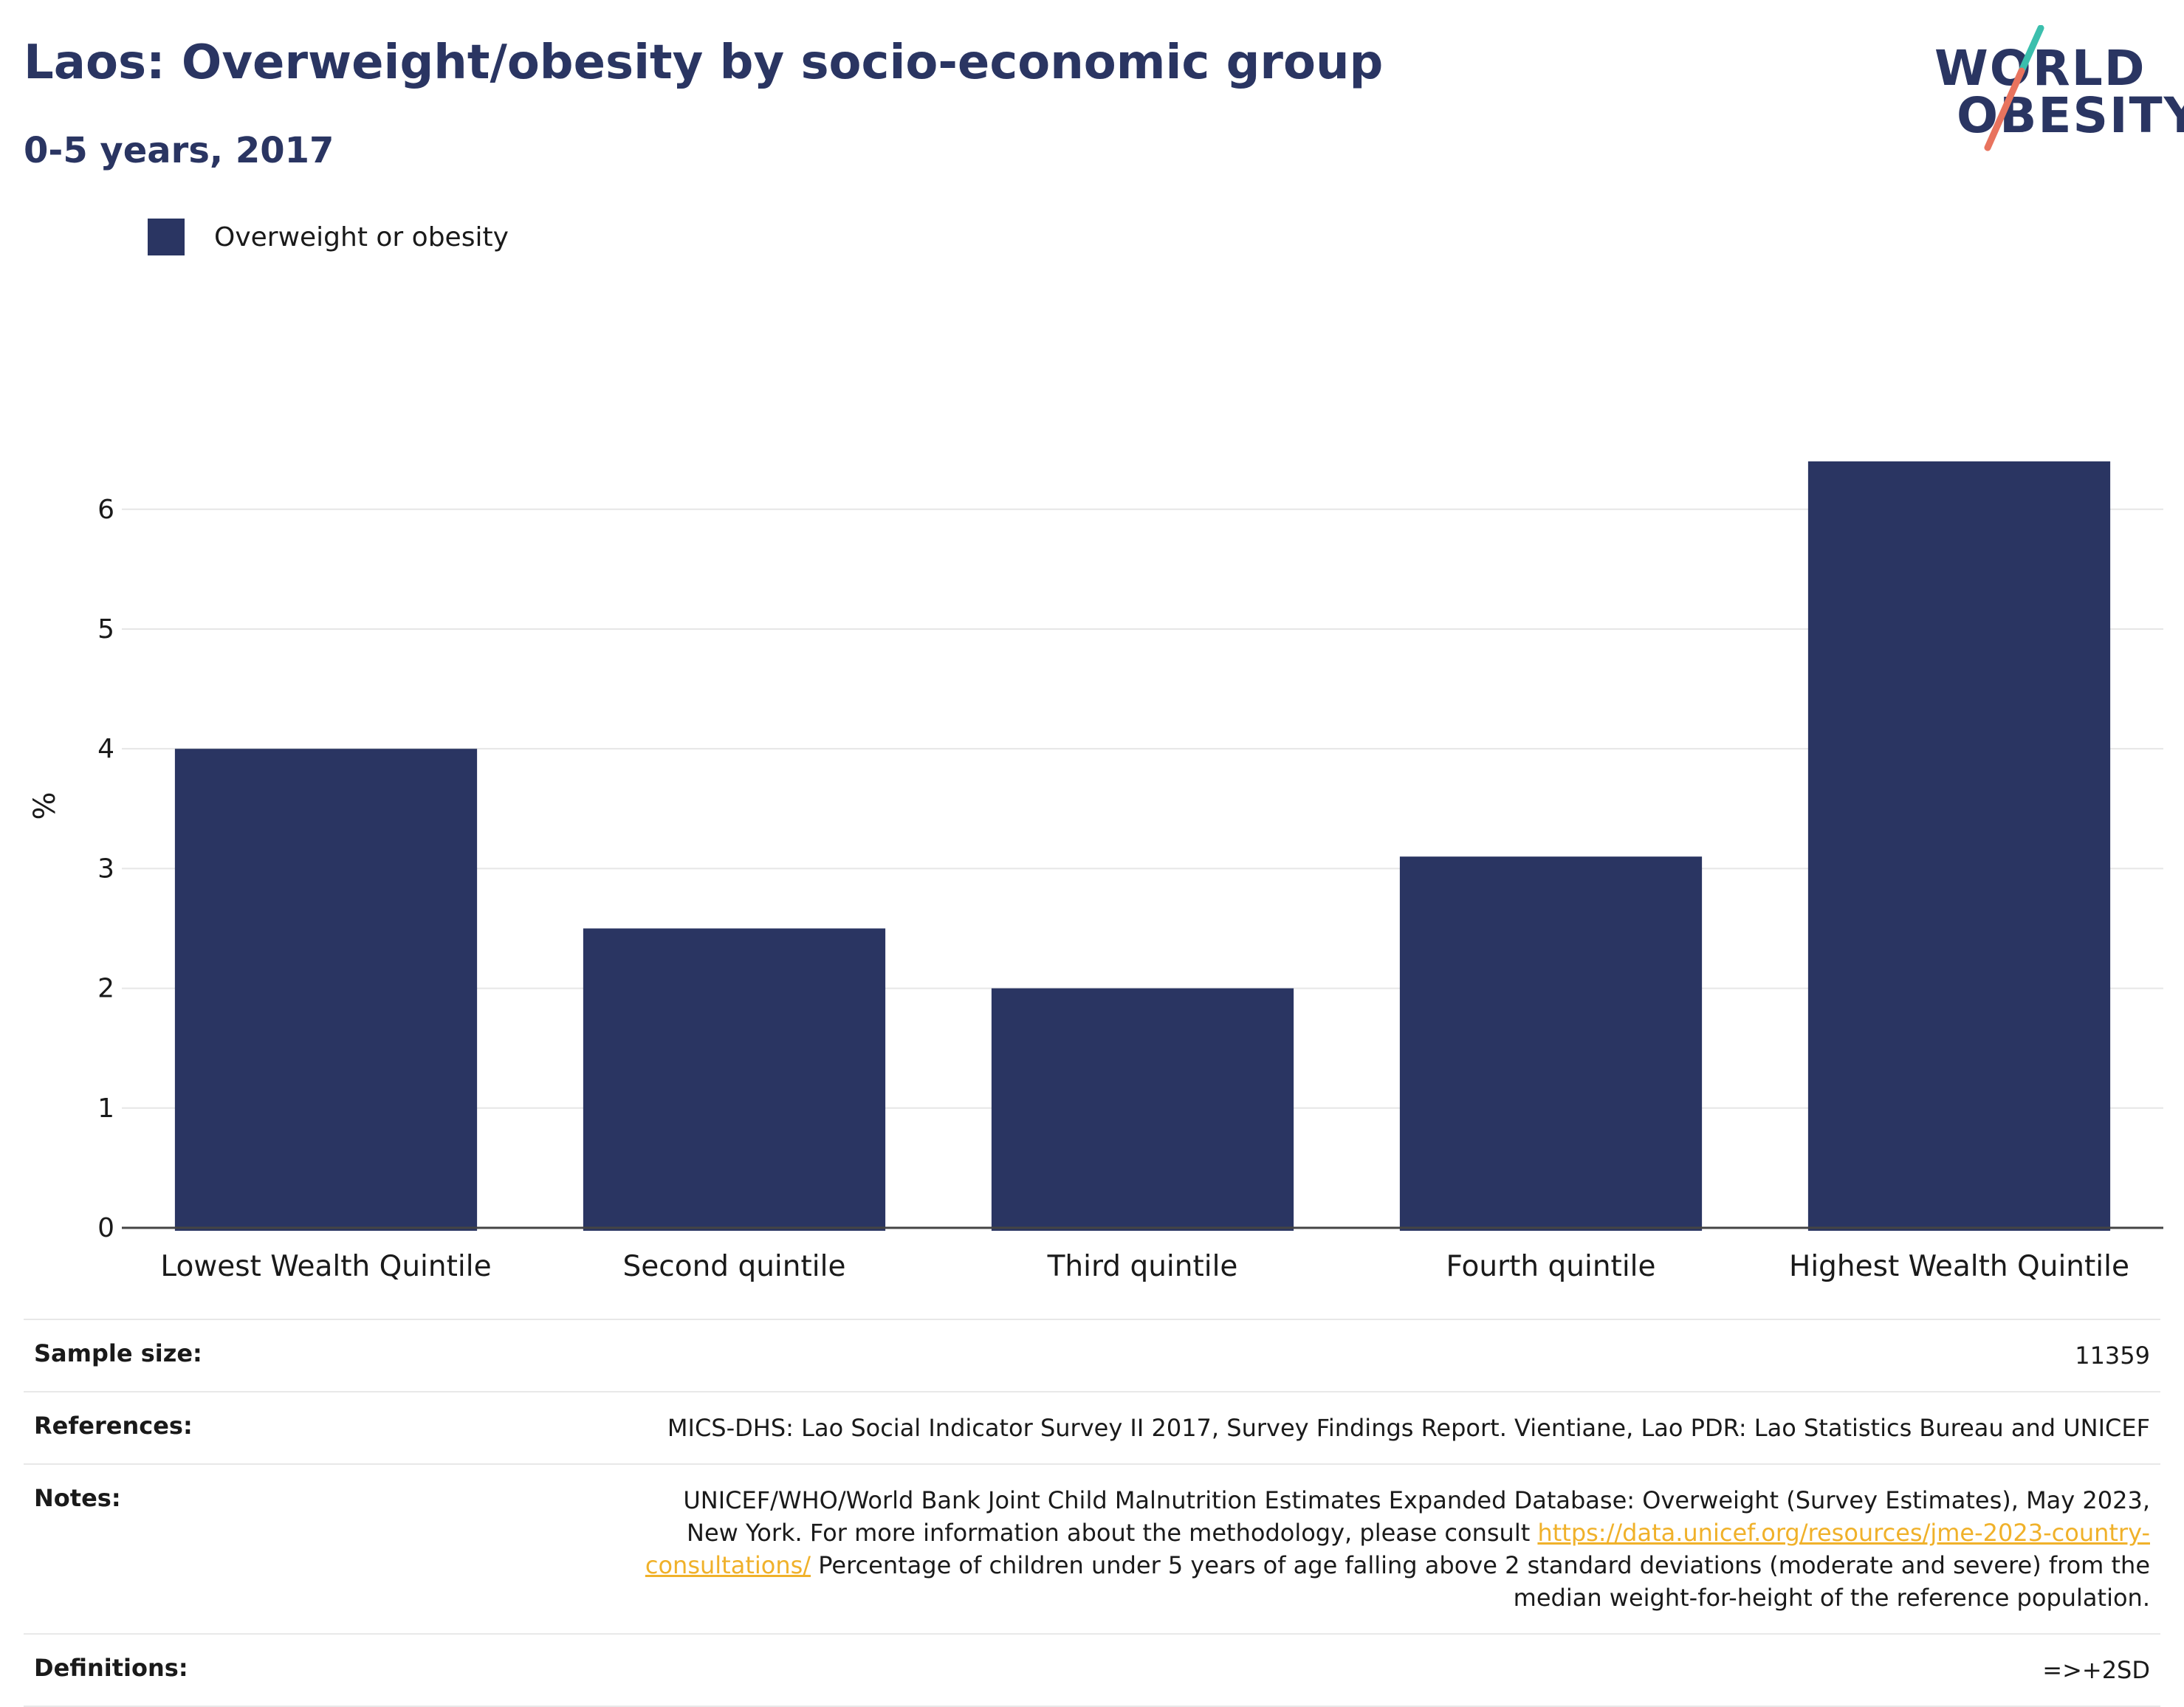 The image size is (2184, 1707). I want to click on legend-label: Overweight or obesity, so click(362, 237).